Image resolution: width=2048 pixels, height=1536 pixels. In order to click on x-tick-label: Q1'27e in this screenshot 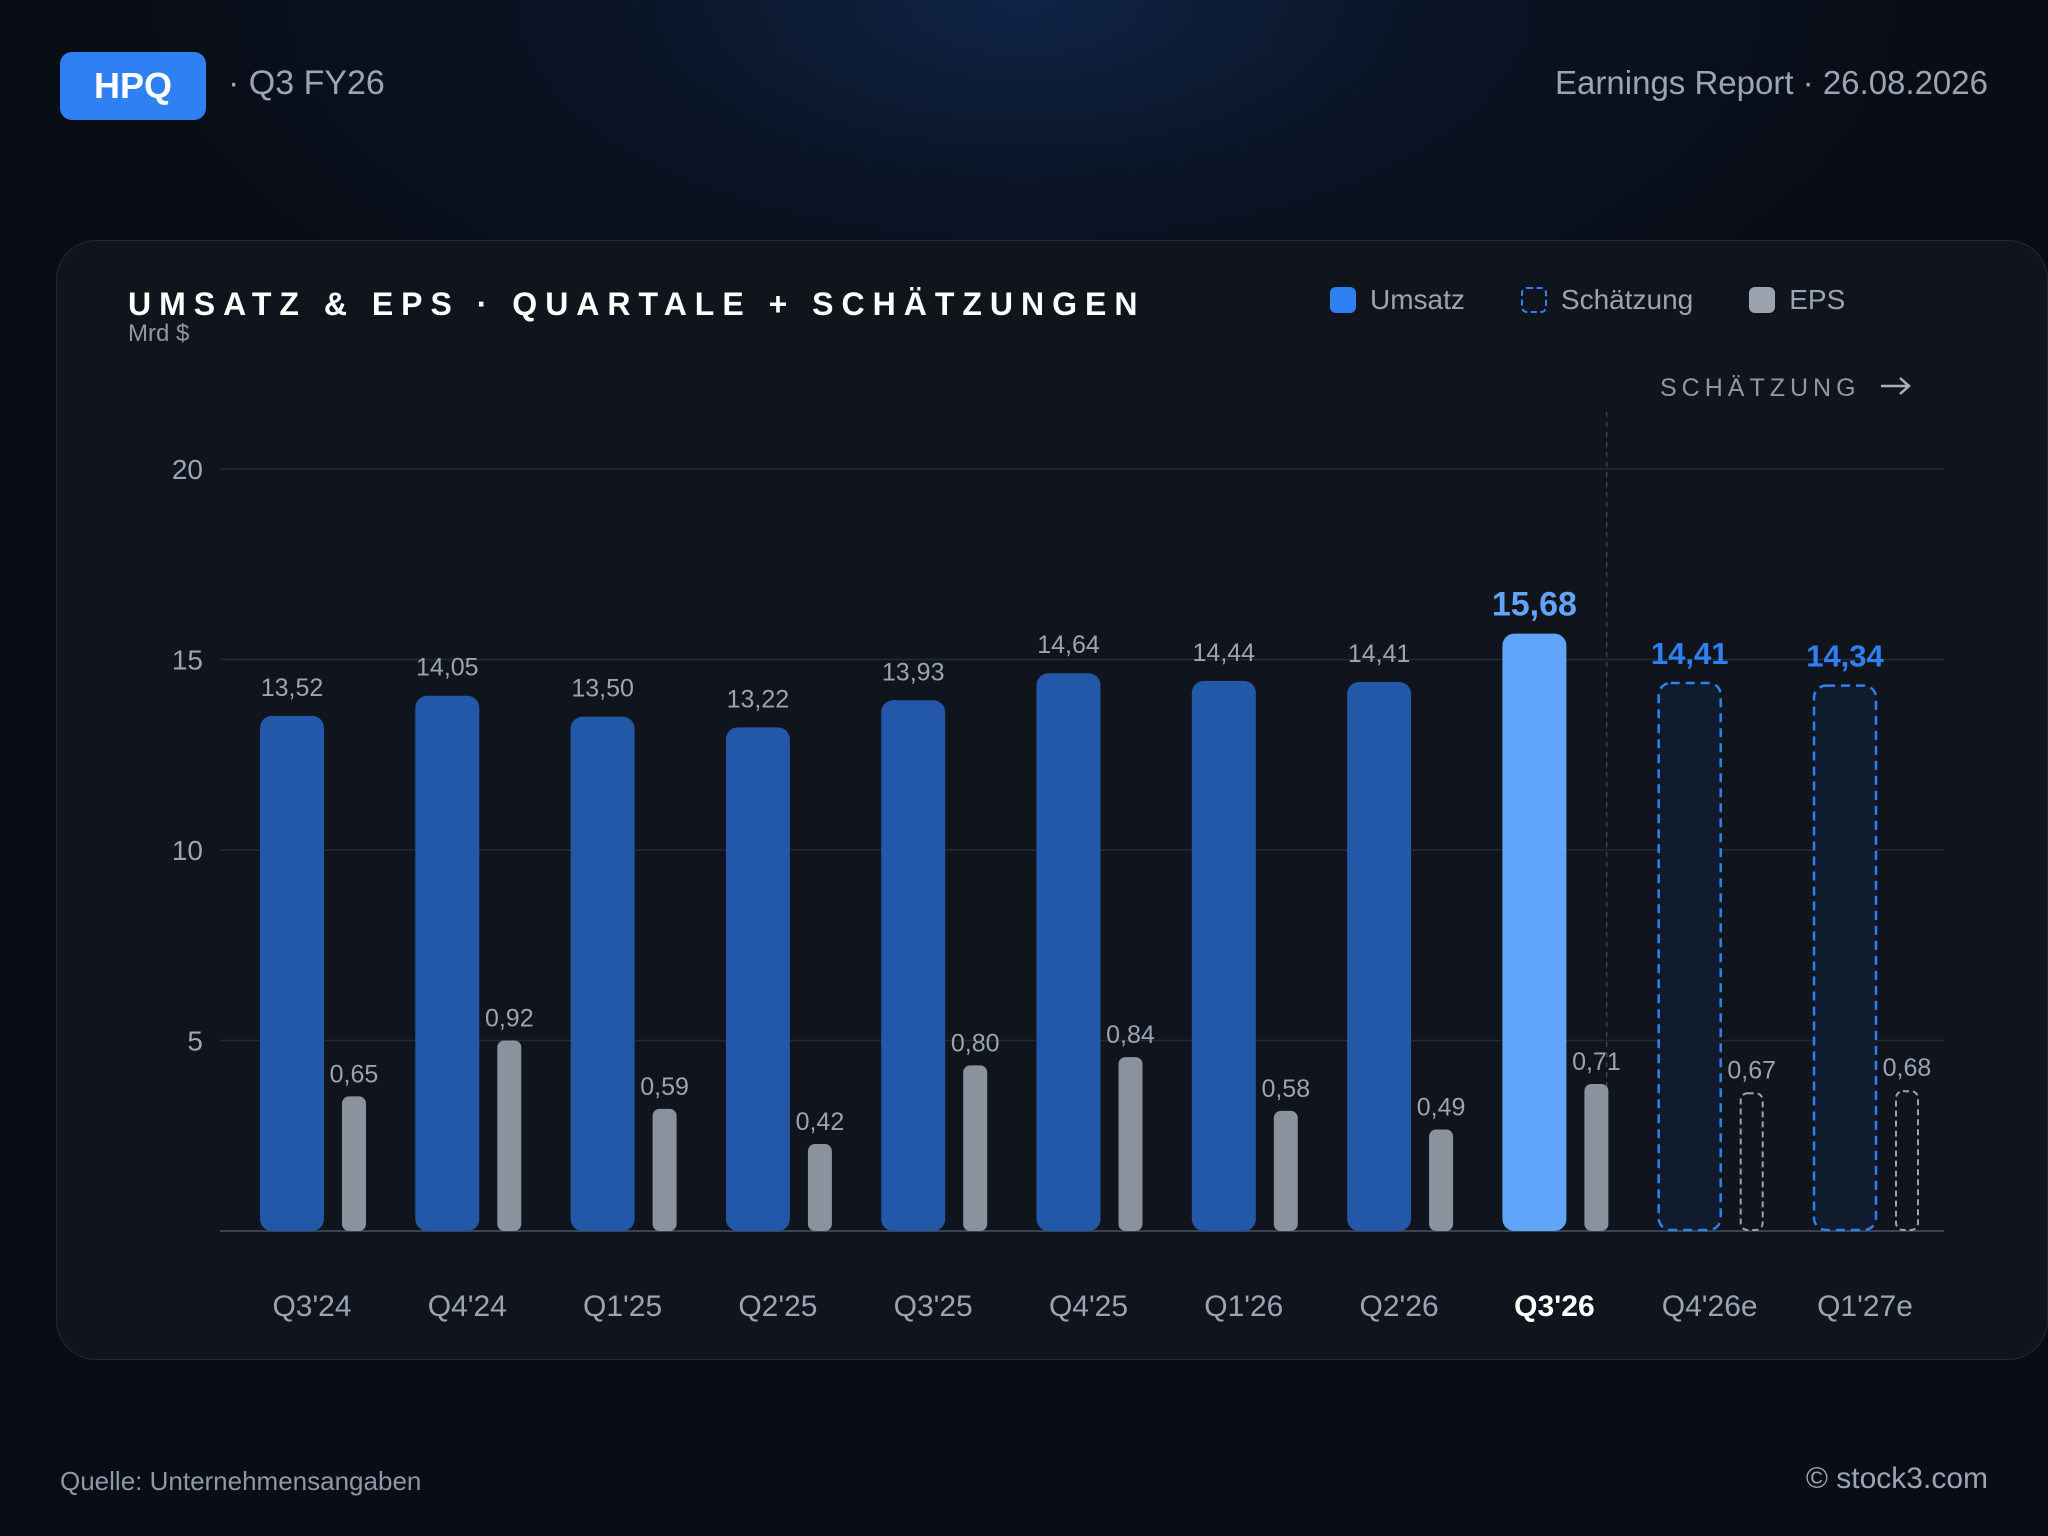, I will do `click(1865, 1306)`.